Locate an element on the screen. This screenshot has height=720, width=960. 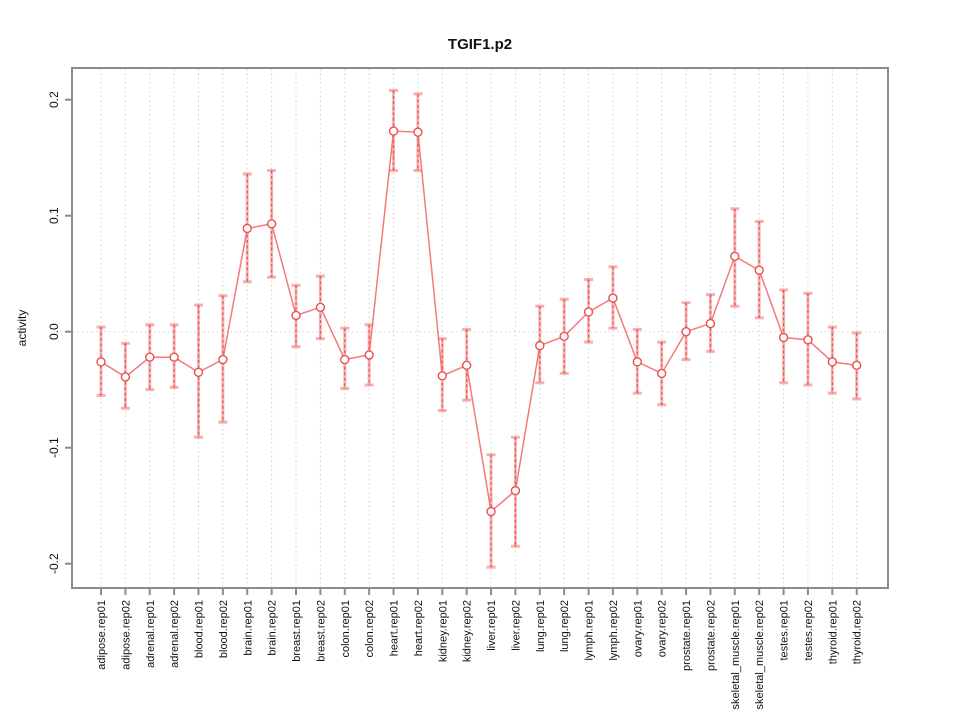
x-tick-label: testes.rep01 is located at coordinates (785, 630).